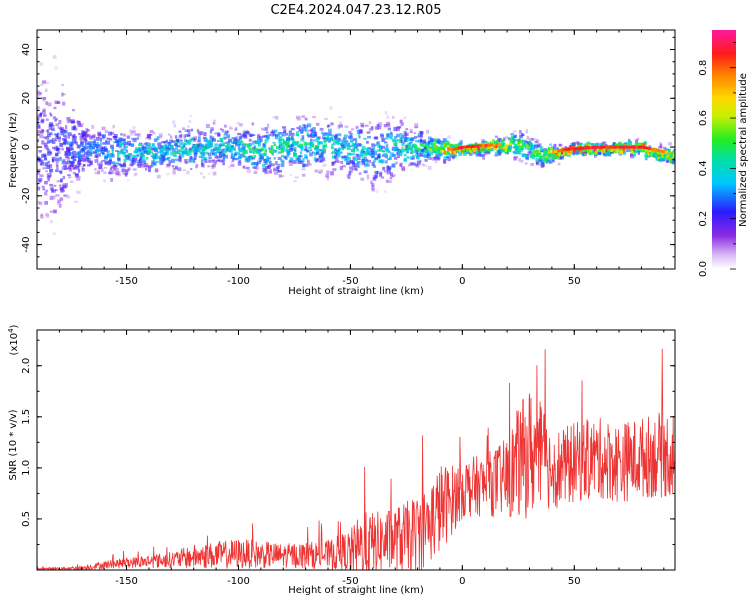  I want to click on spectrogram-y-tick-label: 0, so click(26, 147).